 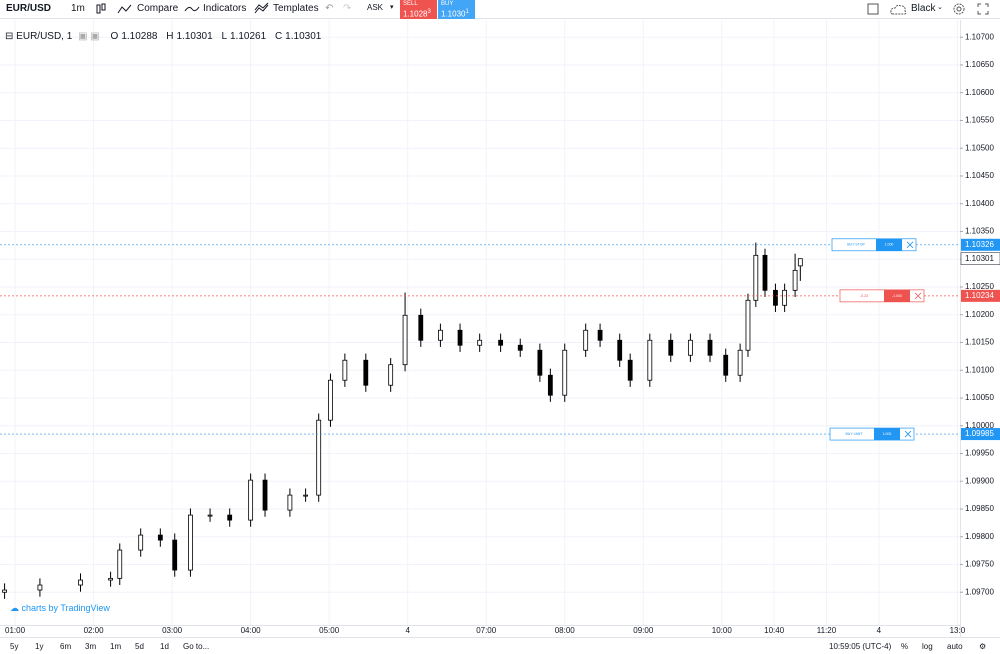 What do you see at coordinates (407, 630) in the screenshot?
I see `x-tick-label: 4` at bounding box center [407, 630].